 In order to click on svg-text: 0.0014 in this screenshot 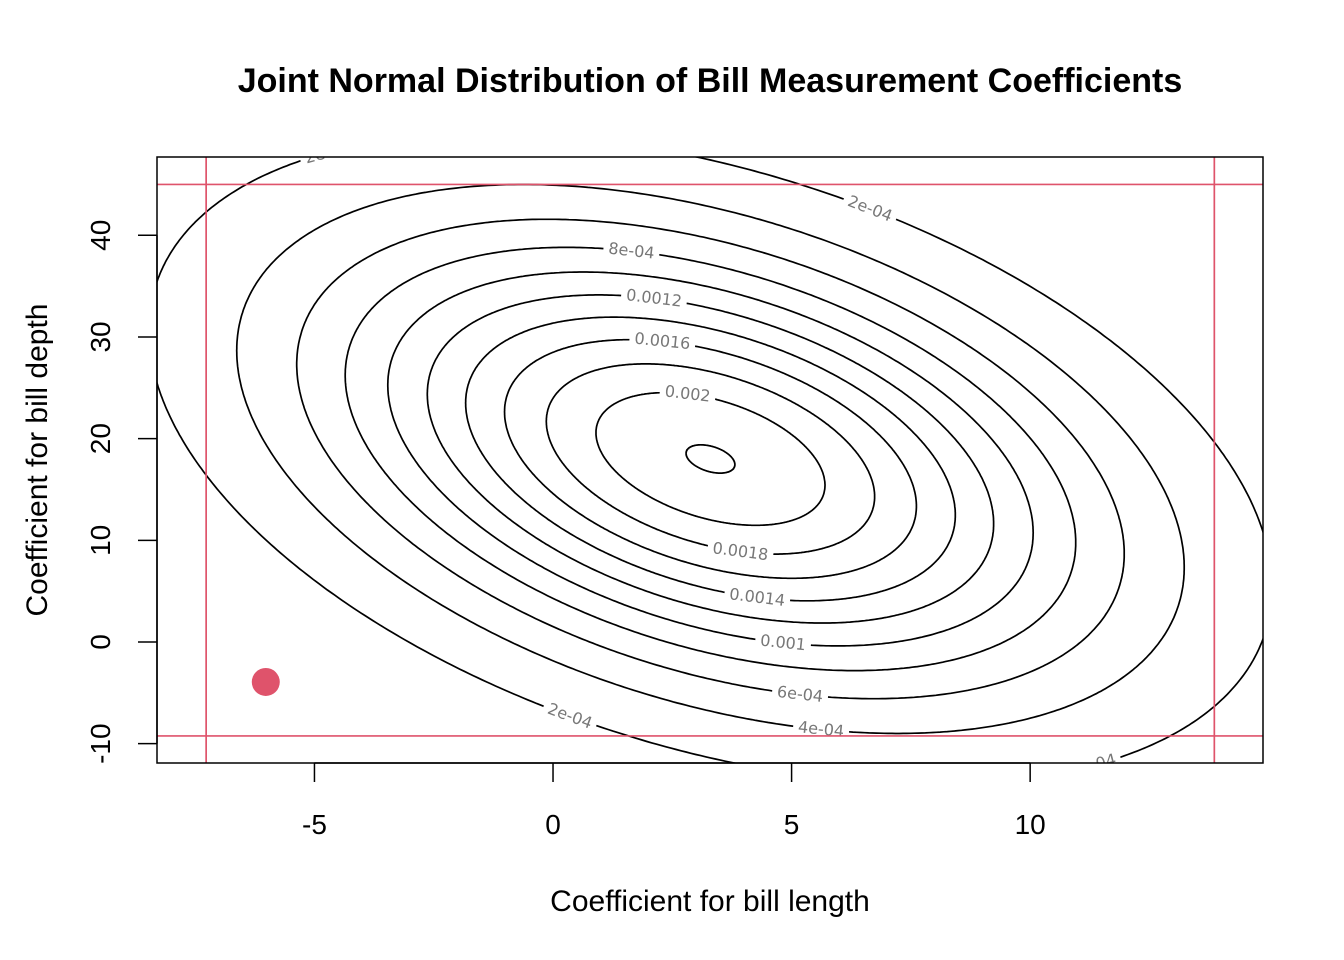, I will do `click(757, 597)`.